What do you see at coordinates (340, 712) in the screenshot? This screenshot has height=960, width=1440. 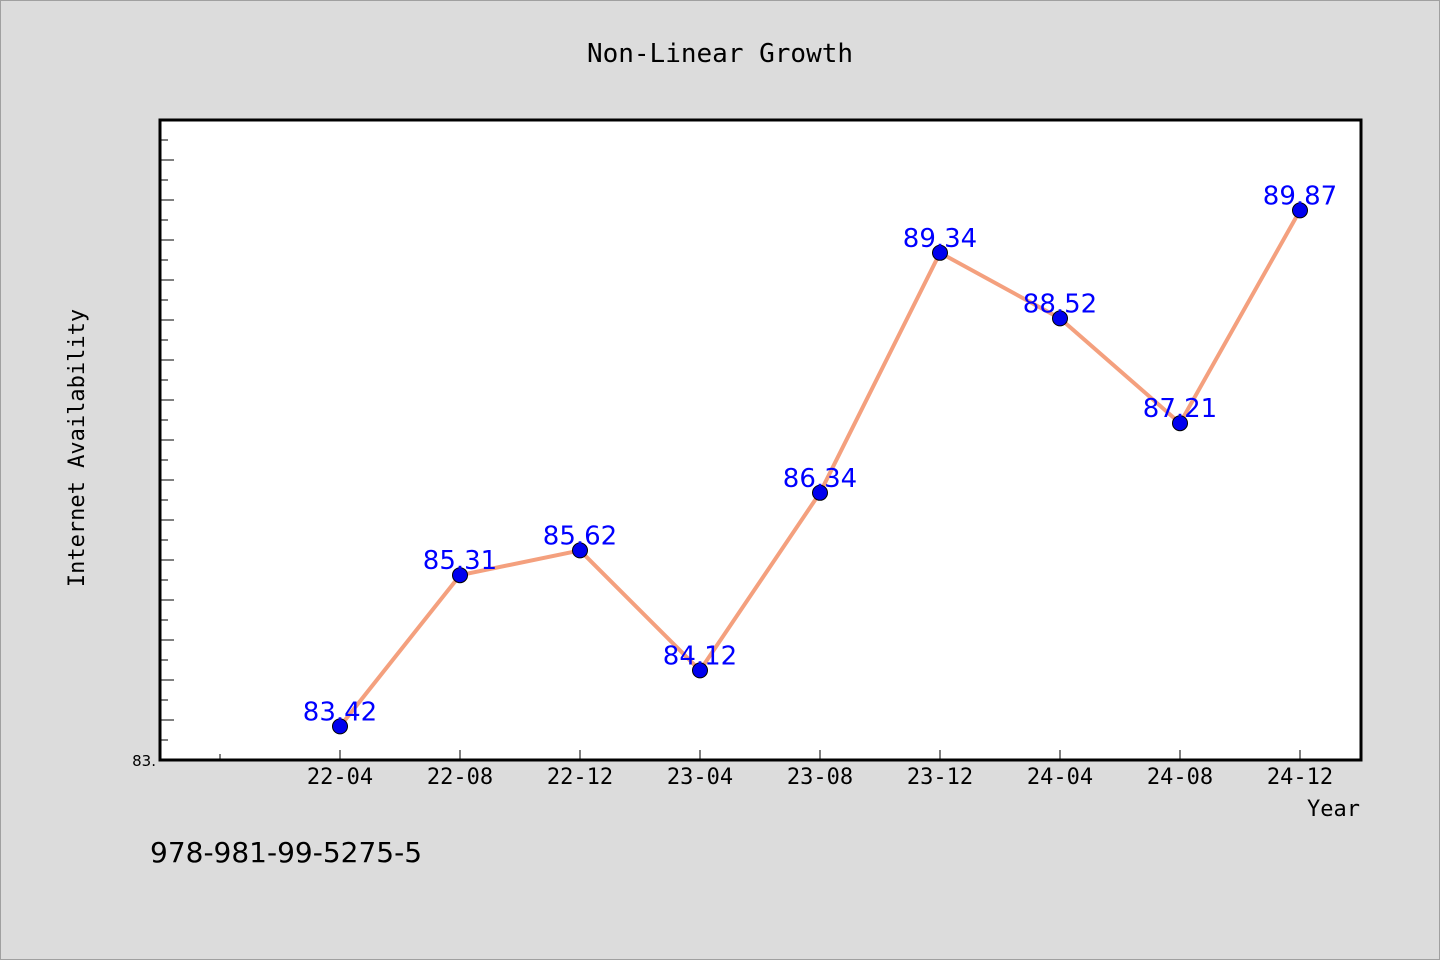 I see `data-label: 83.42` at bounding box center [340, 712].